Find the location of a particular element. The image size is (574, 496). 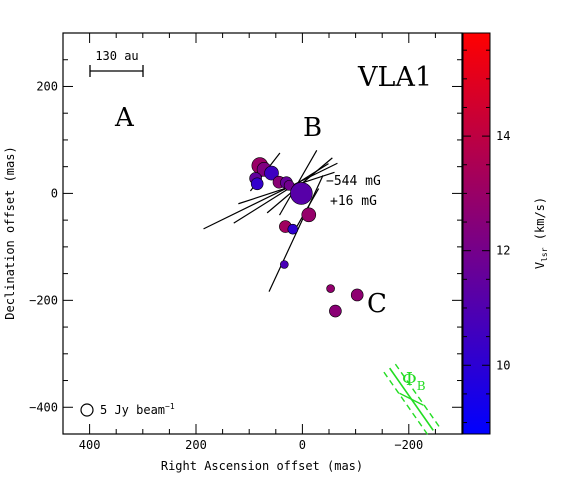

colorbar-tick-label: 14 is located at coordinates (503, 136).